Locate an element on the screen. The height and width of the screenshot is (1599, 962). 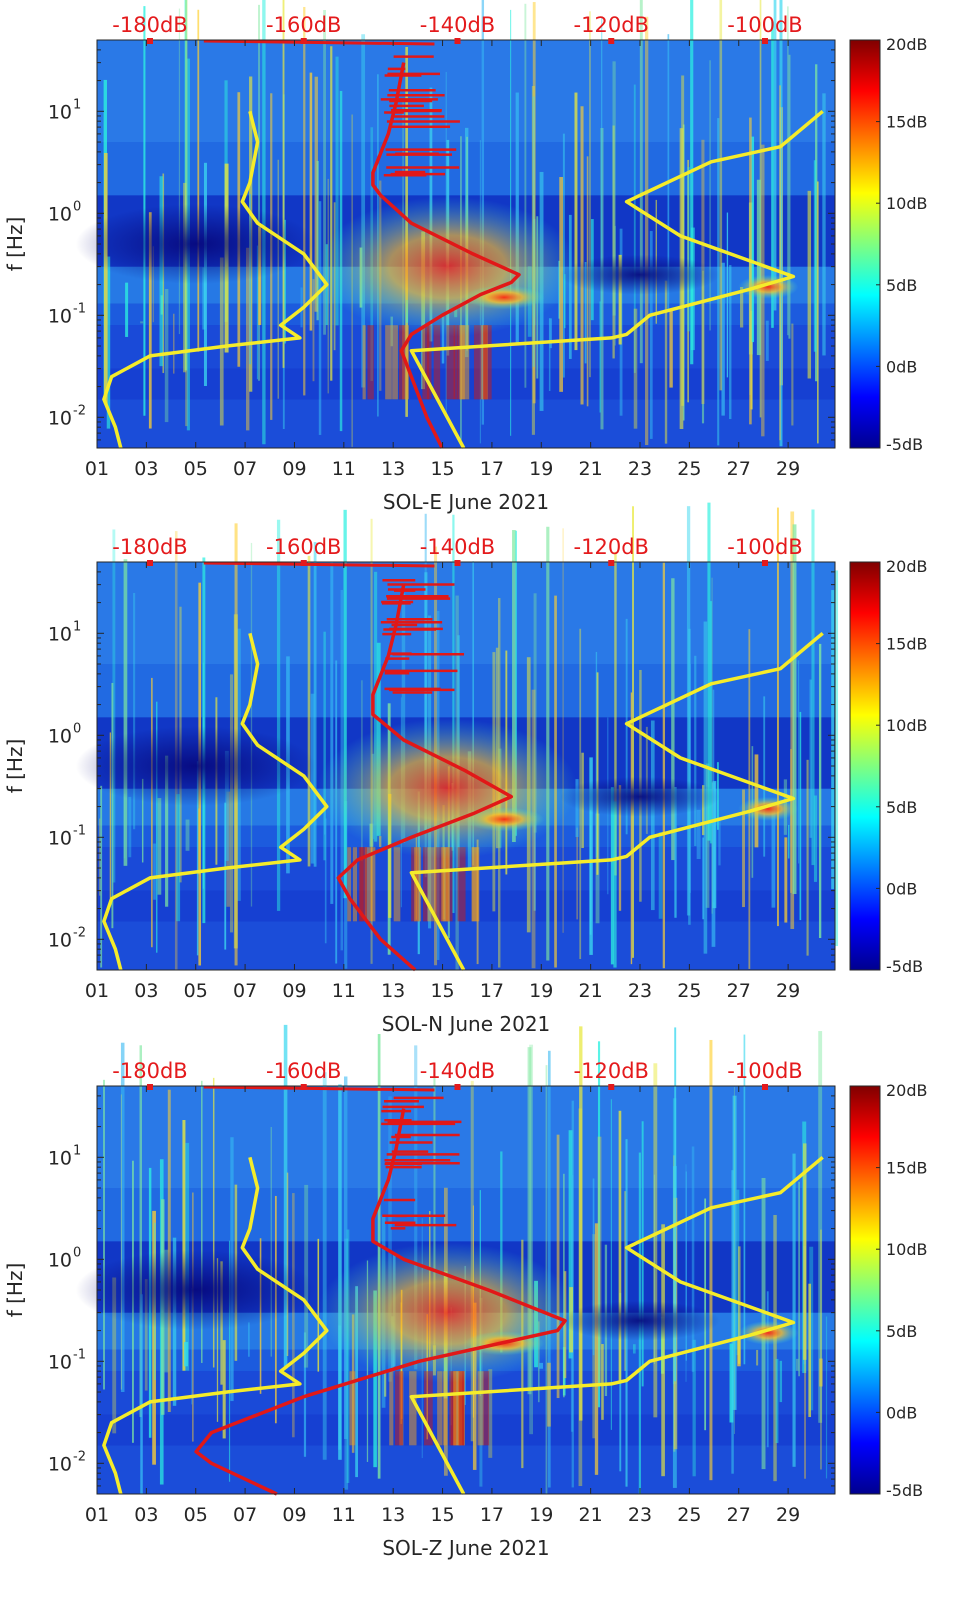
y-axis-title: f [Hz] is located at coordinates (15, 766).